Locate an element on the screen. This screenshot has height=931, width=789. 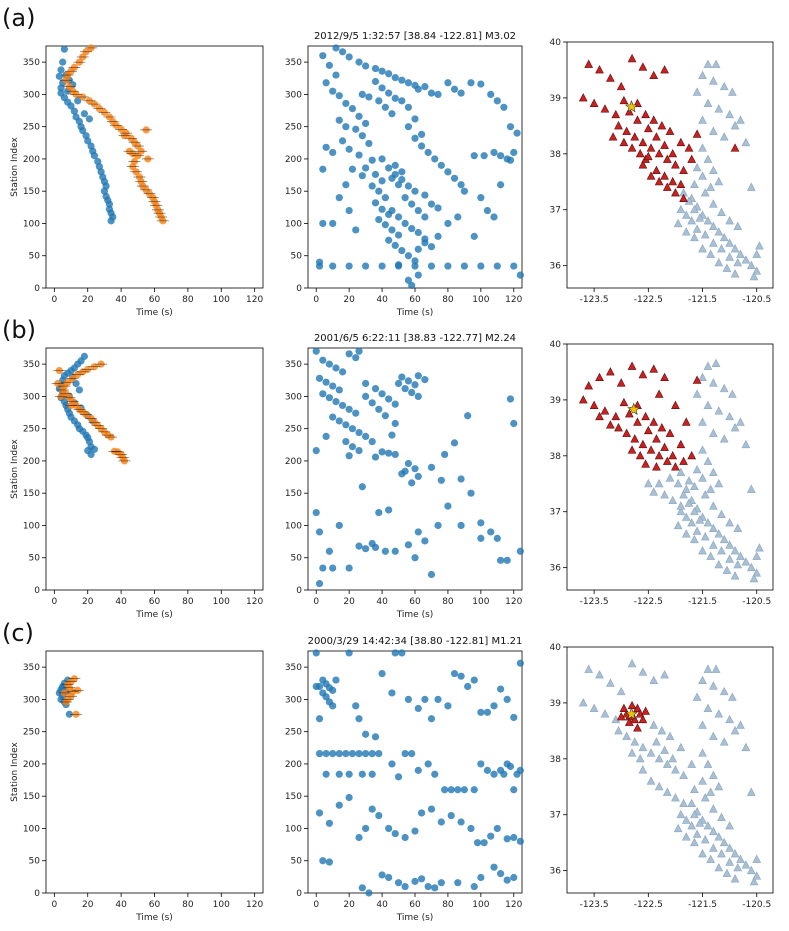
row-3-picks-xtick-label: 40 is located at coordinates (121, 905).